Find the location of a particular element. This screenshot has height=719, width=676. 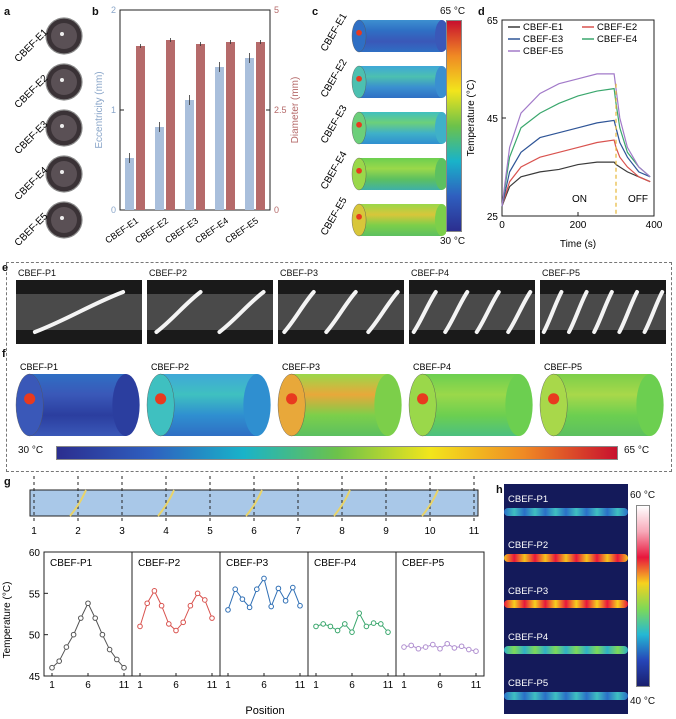

chart-d-xlabel: Time (s) is located at coordinates (578, 244).